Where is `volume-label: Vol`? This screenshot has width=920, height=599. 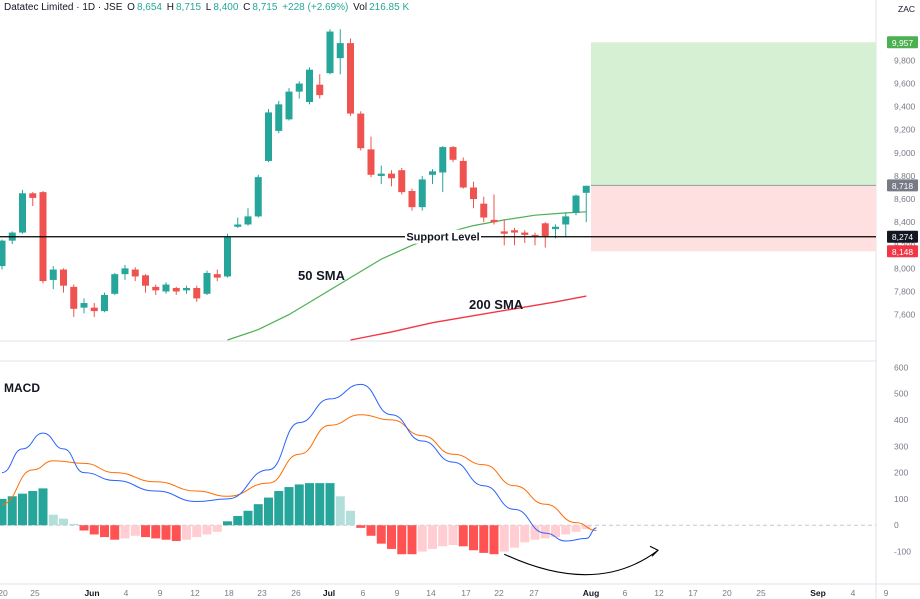
volume-label: Vol is located at coordinates (360, 7).